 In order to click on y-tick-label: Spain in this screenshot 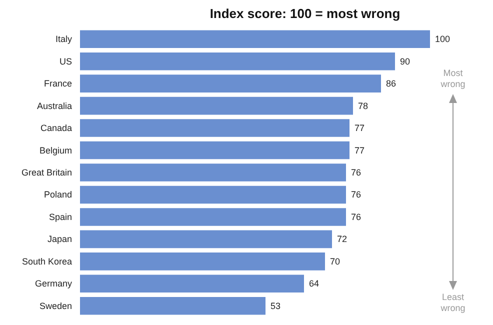, I will do `click(60, 217)`.